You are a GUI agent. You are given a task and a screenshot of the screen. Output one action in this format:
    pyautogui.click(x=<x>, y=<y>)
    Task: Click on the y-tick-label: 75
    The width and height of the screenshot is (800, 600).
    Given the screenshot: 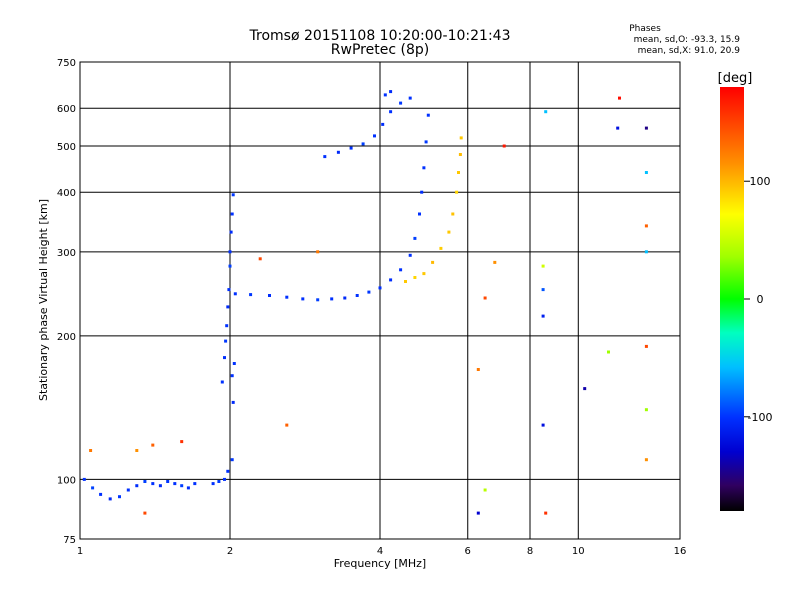 What is the action you would take?
    pyautogui.click(x=69, y=540)
    